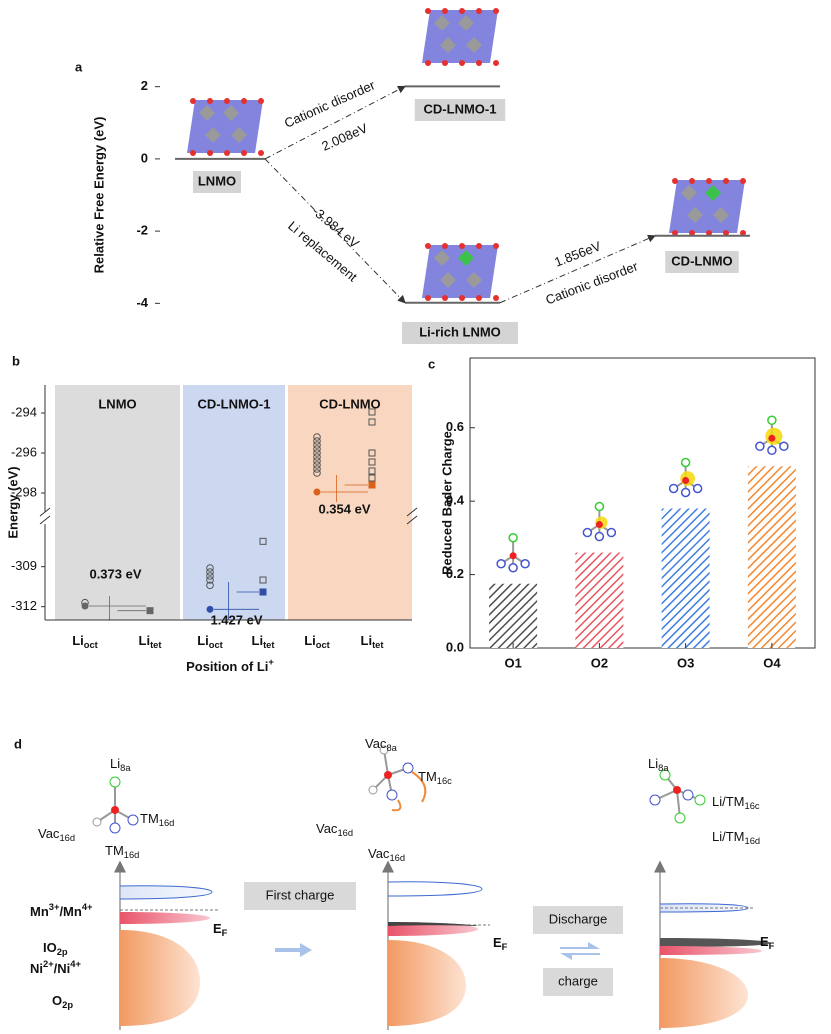 The image size is (831, 1034). I want to click on diagram-label: IO2p, so click(55, 948).